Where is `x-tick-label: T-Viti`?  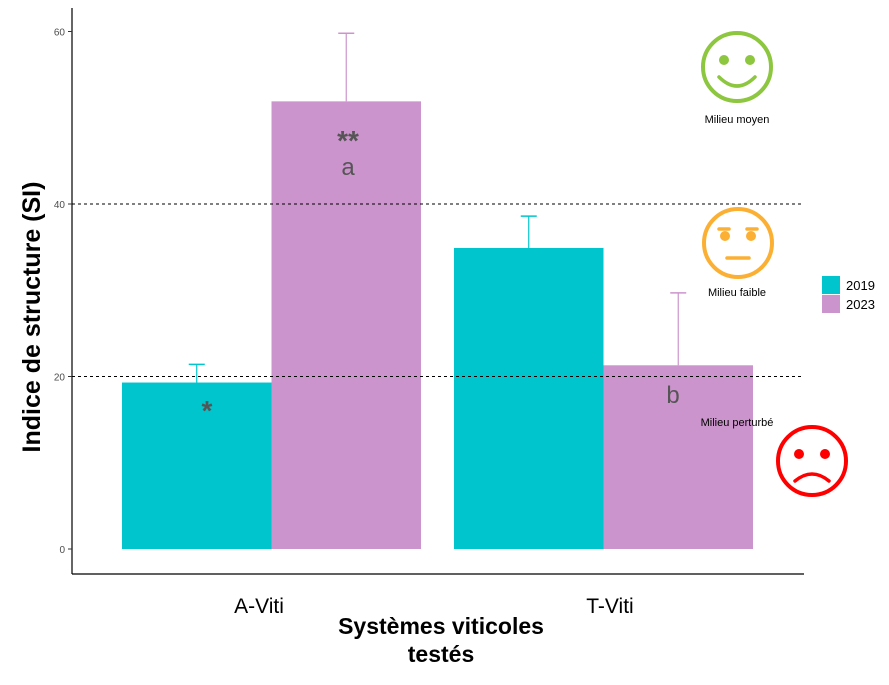
x-tick-label: T-Viti is located at coordinates (609, 606).